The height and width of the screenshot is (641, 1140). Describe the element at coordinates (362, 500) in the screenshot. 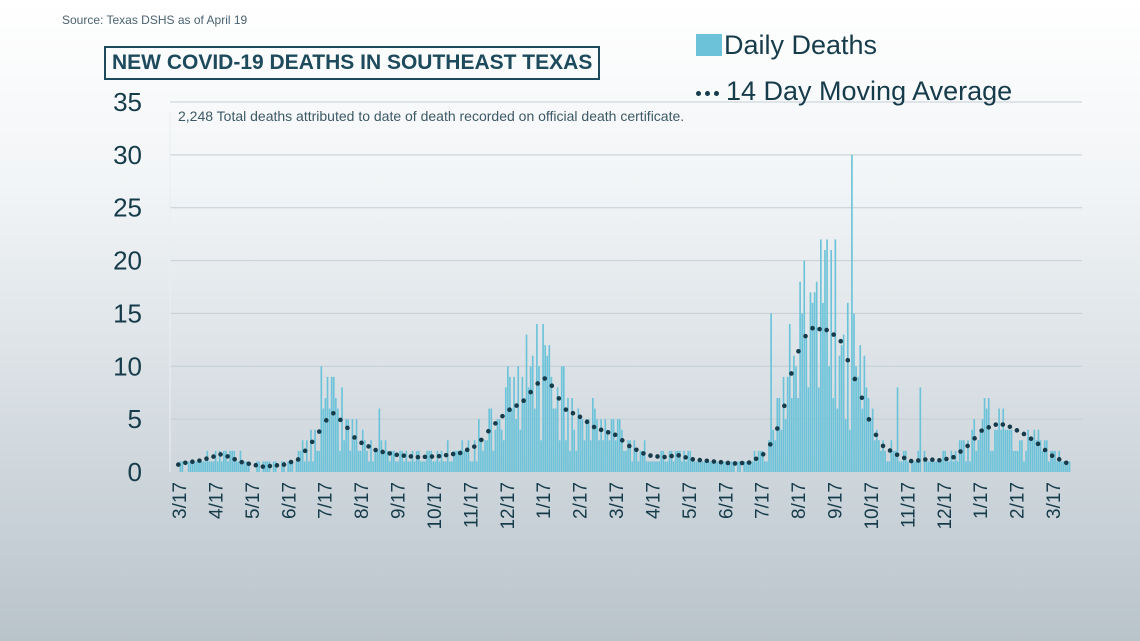

I see `x-tick-label: 8/17` at that location.